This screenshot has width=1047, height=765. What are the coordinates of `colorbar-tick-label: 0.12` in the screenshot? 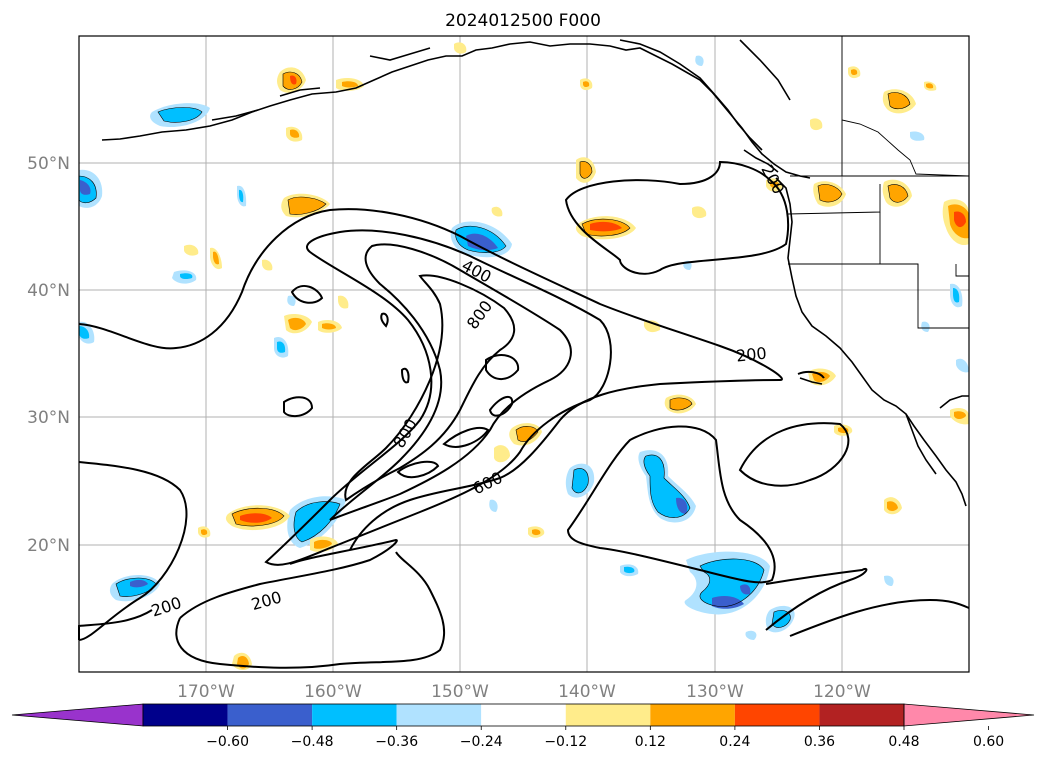 It's located at (650, 742).